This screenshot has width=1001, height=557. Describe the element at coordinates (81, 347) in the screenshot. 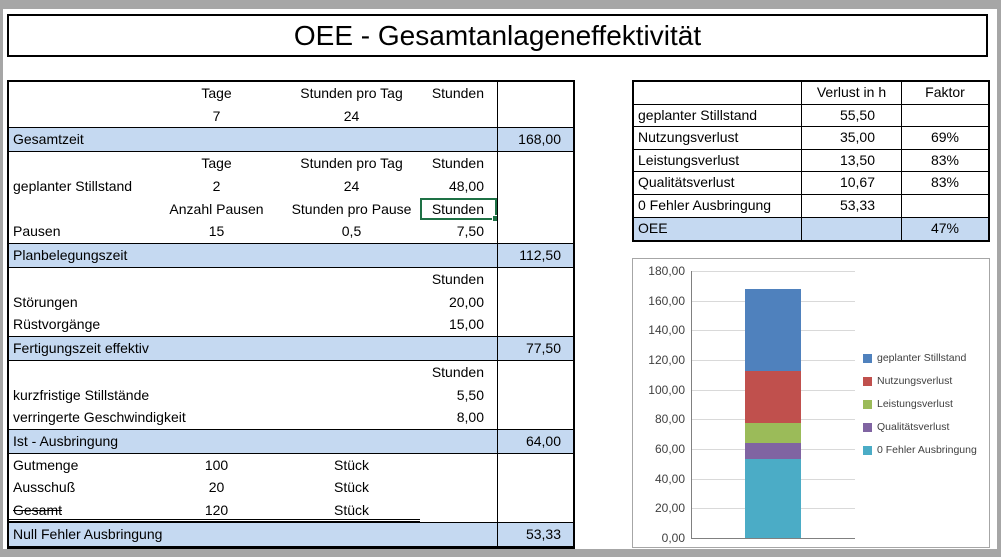

I see `summary-label: Fertigungszeit effektiv` at that location.